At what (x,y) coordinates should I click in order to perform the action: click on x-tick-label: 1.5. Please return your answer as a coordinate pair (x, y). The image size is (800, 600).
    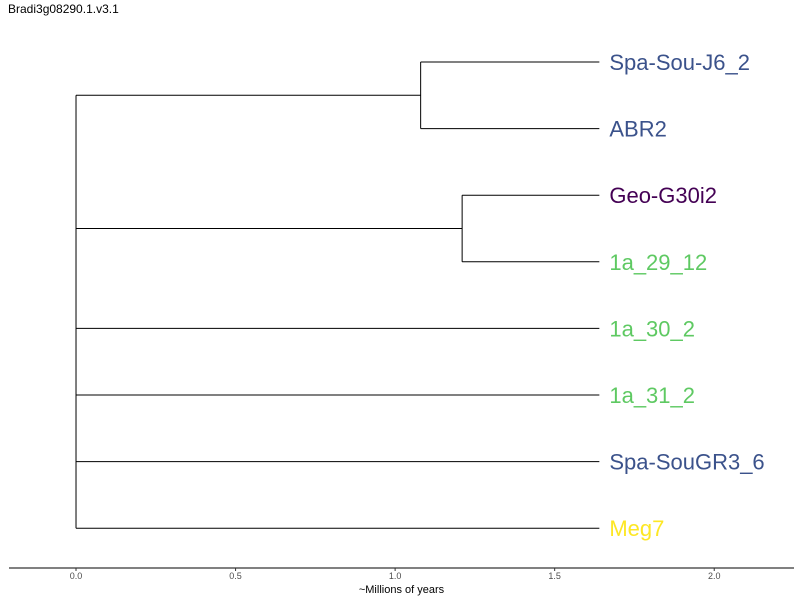
    Looking at the image, I should click on (554, 576).